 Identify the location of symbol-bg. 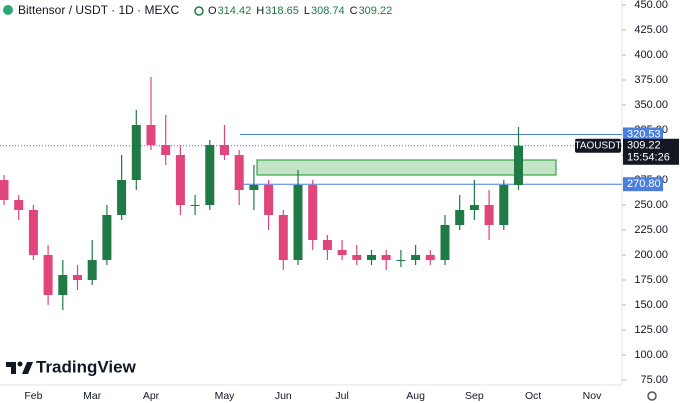
(598, 145).